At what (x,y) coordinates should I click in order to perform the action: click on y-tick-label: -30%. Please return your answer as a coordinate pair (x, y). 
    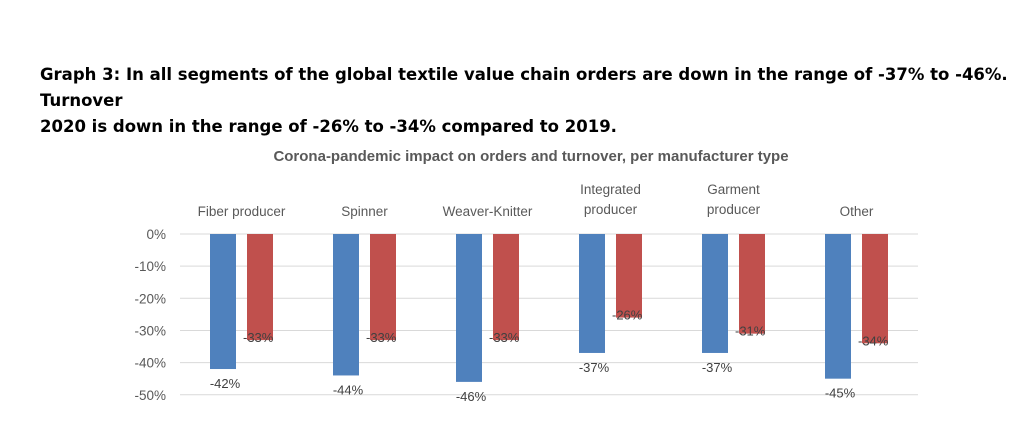
    Looking at the image, I should click on (150, 330).